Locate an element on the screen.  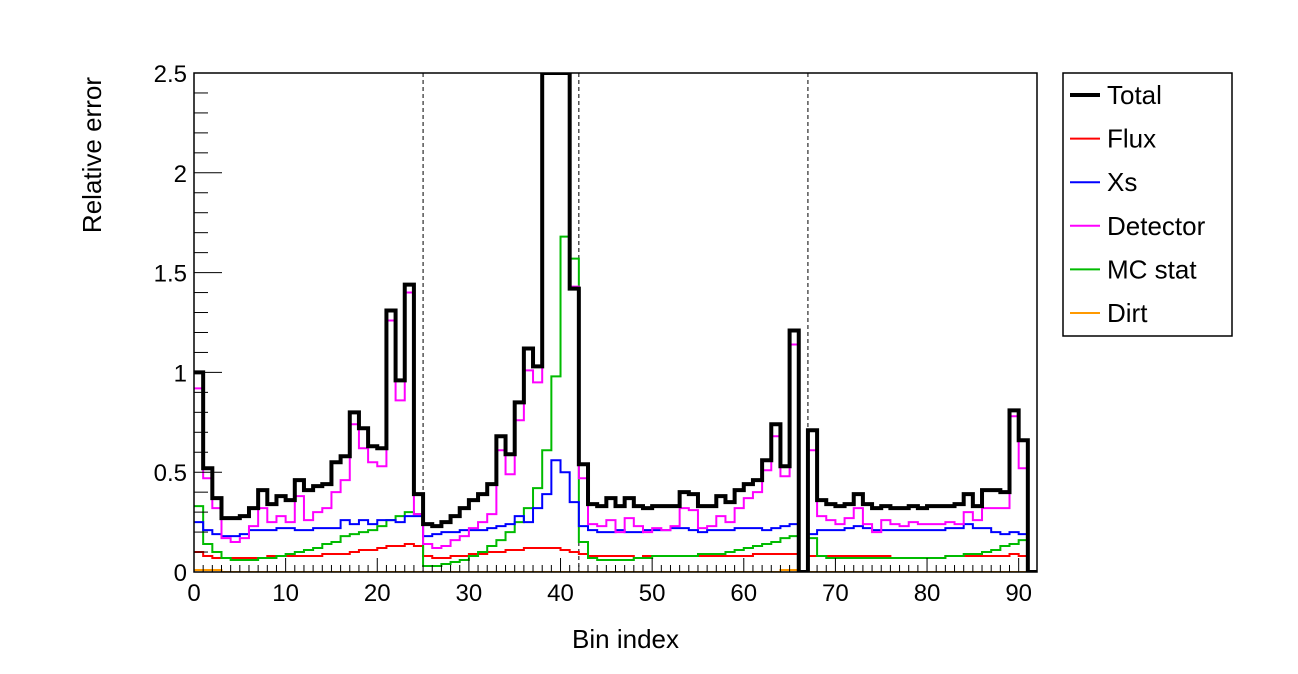
y-tick-label: 2.5 is located at coordinates (170, 74).